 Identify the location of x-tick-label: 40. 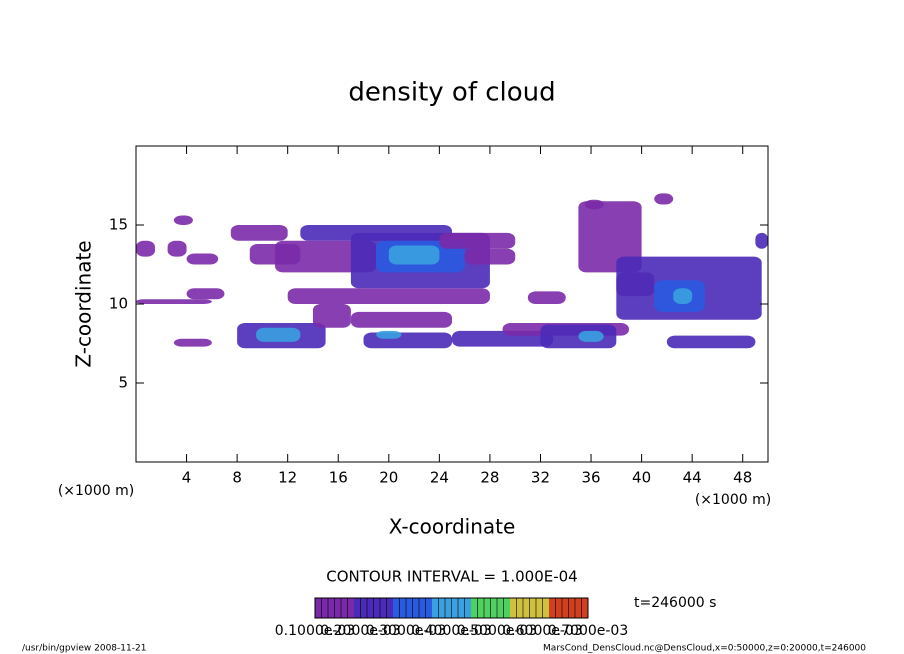
(641, 478).